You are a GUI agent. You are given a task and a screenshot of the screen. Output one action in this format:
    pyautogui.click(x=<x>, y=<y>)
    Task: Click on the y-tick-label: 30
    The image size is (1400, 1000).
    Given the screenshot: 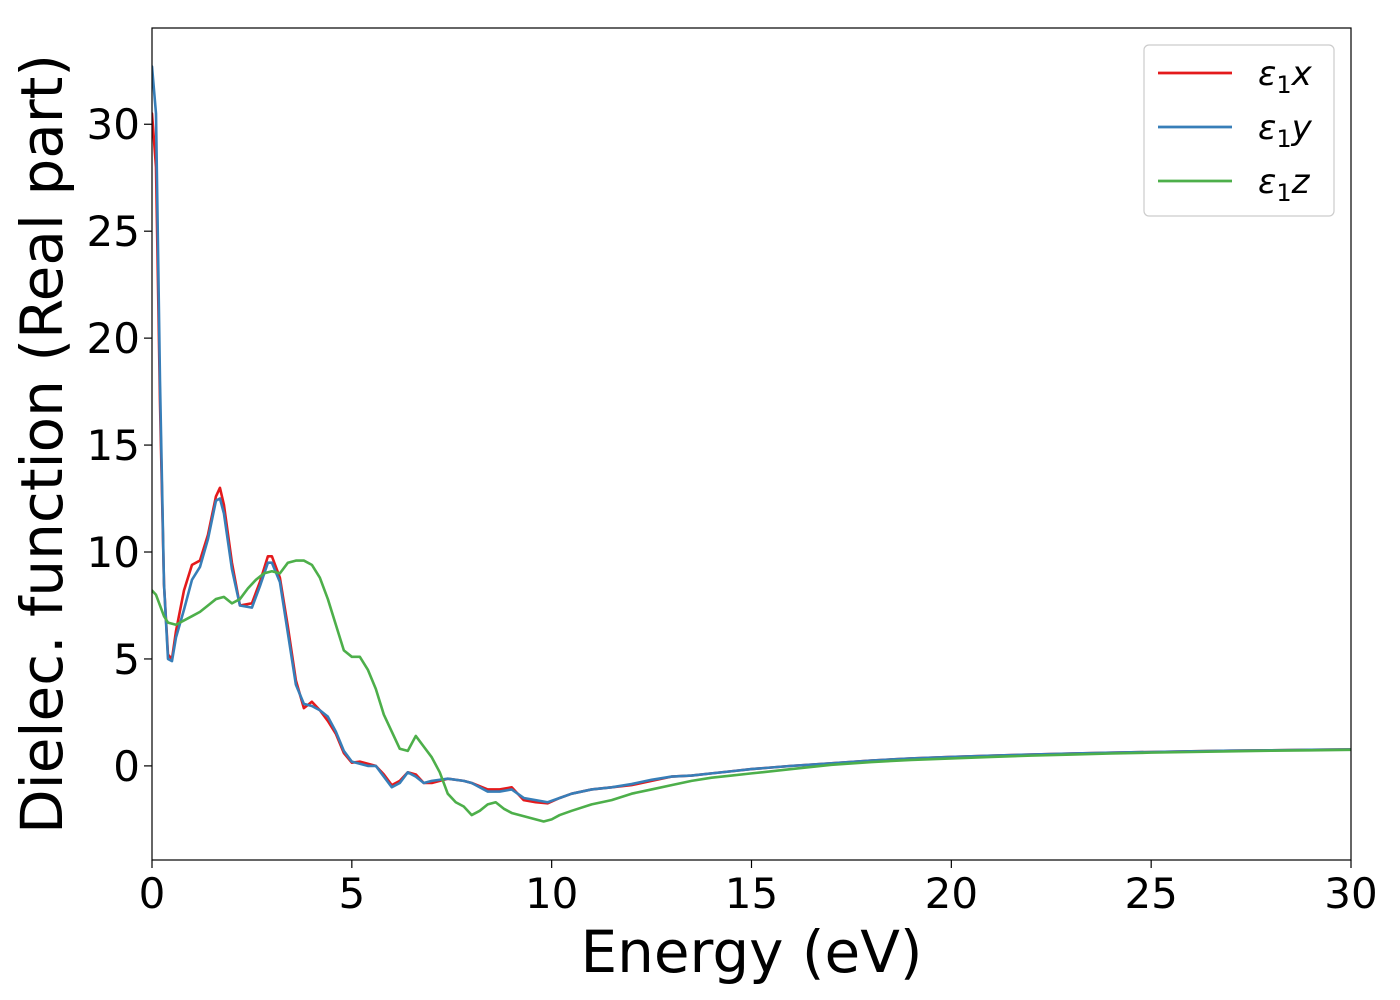 What is the action you would take?
    pyautogui.click(x=113, y=124)
    